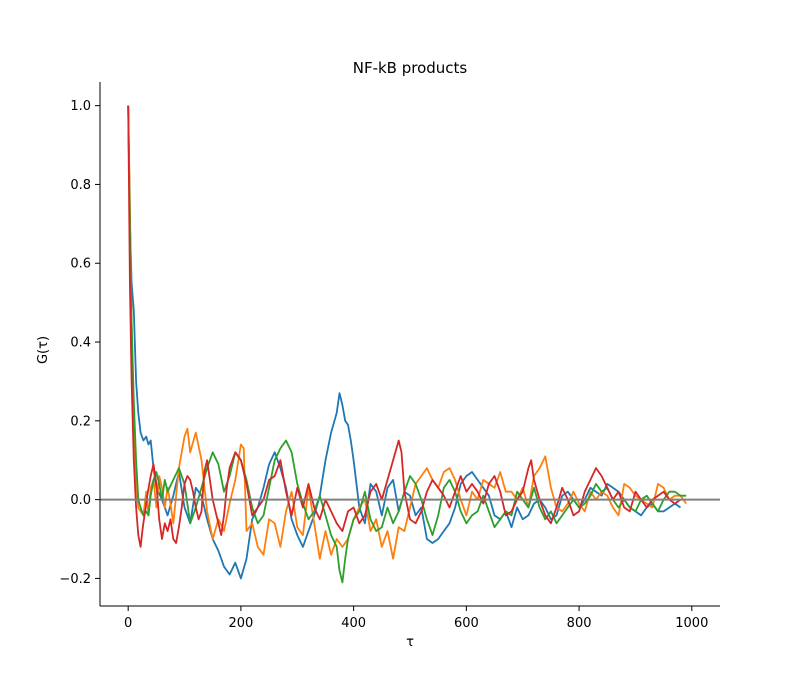 This screenshot has width=800, height=681. What do you see at coordinates (80, 421) in the screenshot?
I see `y-tick-label: 0.2` at bounding box center [80, 421].